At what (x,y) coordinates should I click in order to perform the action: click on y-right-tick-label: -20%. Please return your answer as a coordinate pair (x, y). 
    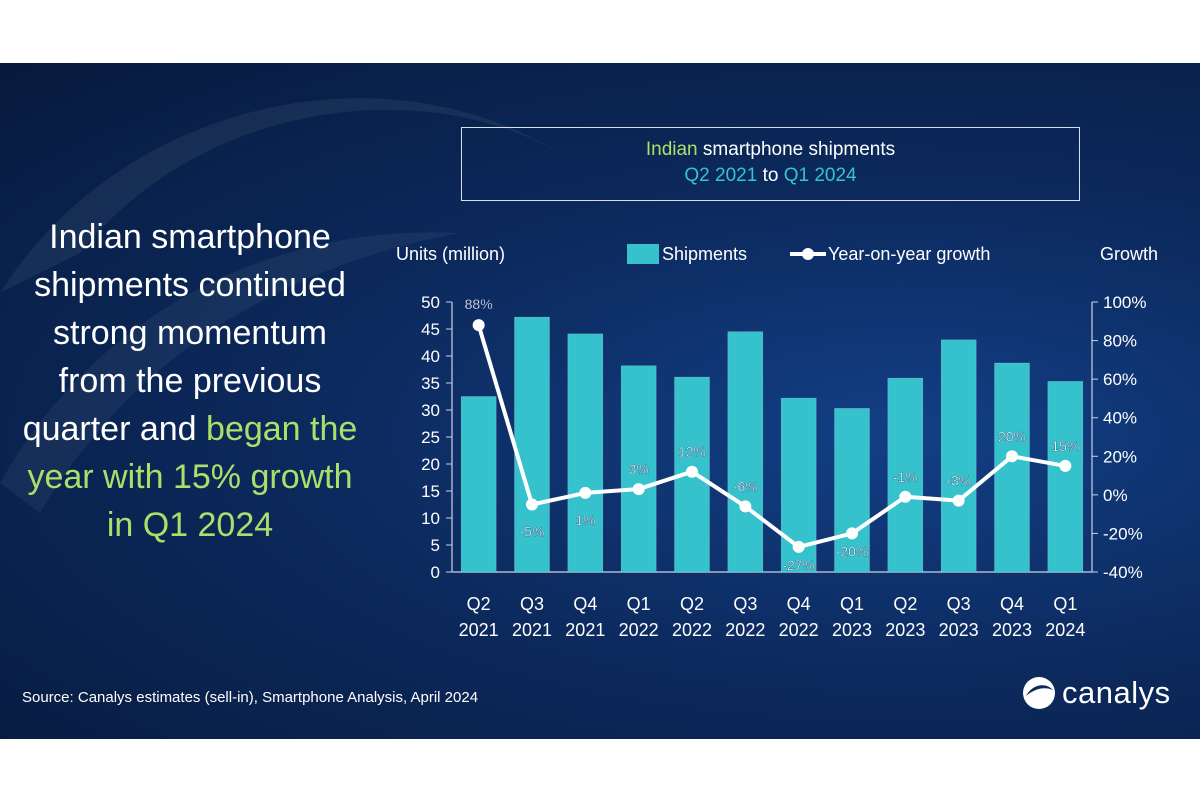
    Looking at the image, I should click on (1123, 533).